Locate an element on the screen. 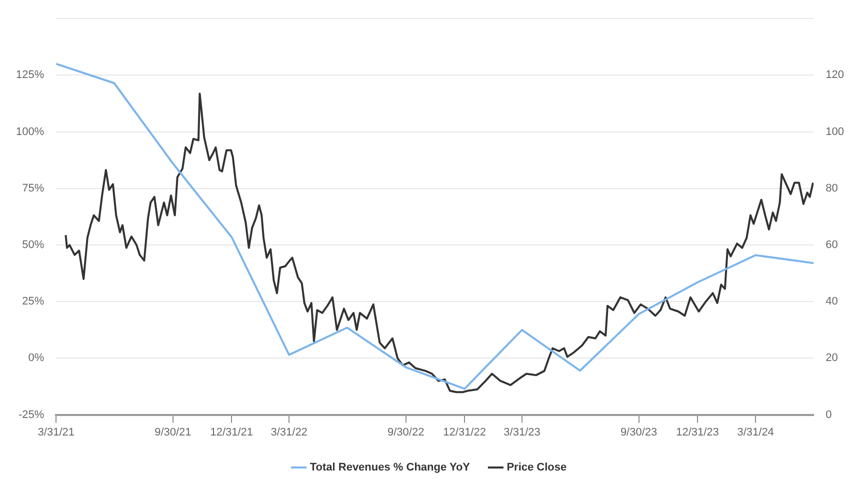 The image size is (860, 489). legend-label: Price Close is located at coordinates (536, 468).